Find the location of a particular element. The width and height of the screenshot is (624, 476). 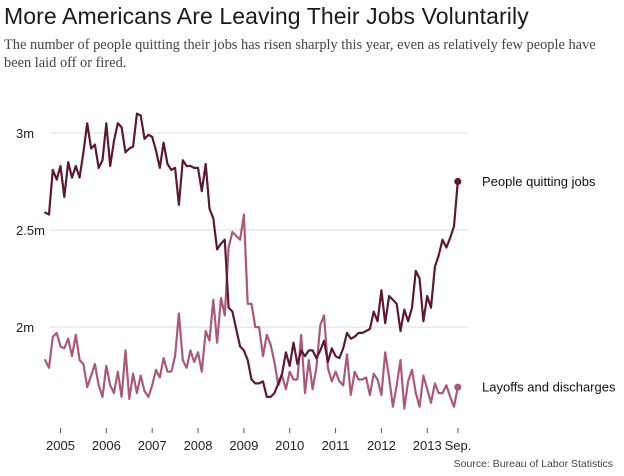

source-note: Source: Bureau of Labor Statistics is located at coordinates (533, 464).